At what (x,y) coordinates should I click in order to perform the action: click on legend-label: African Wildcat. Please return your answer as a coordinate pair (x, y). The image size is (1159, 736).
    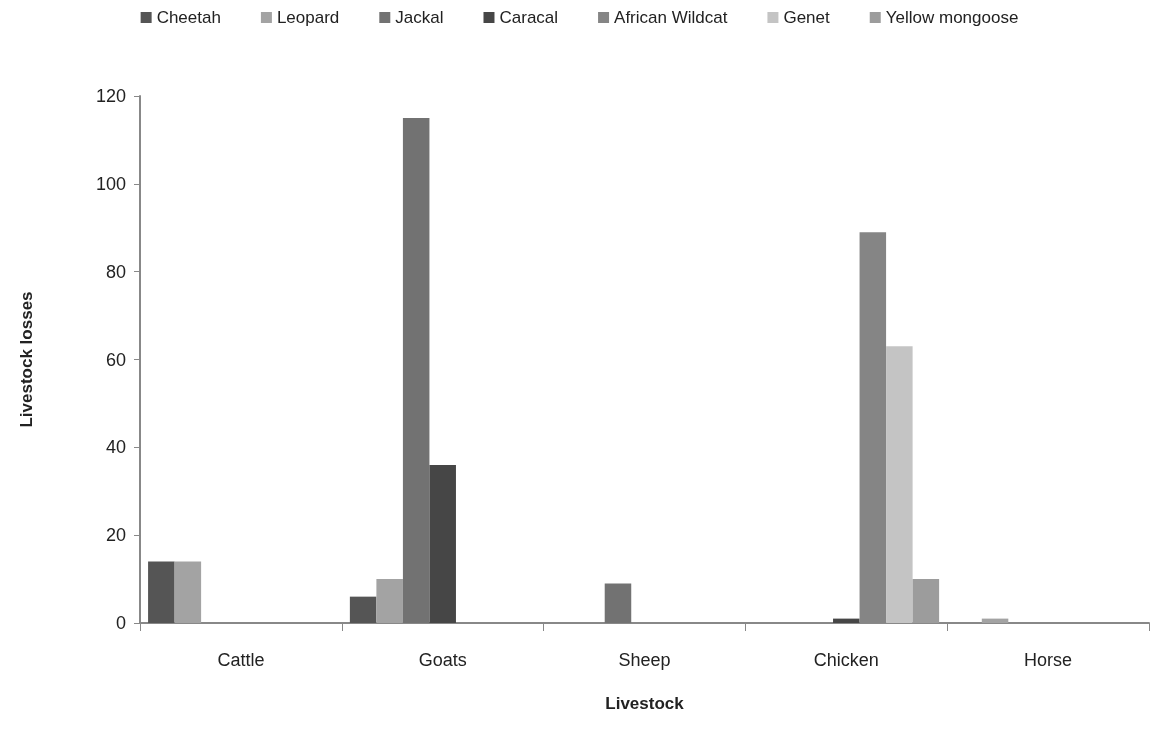
    Looking at the image, I should click on (671, 17).